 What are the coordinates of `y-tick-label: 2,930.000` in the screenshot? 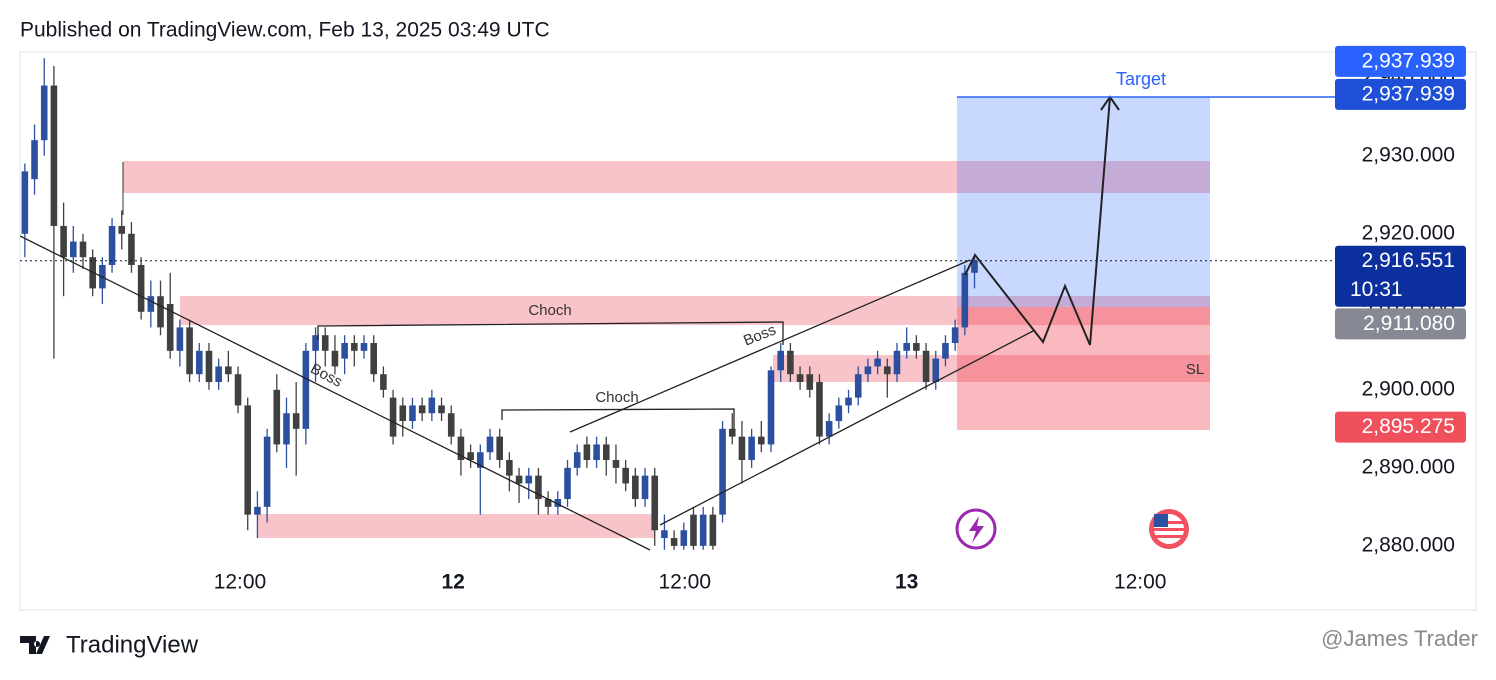 It's located at (1408, 154).